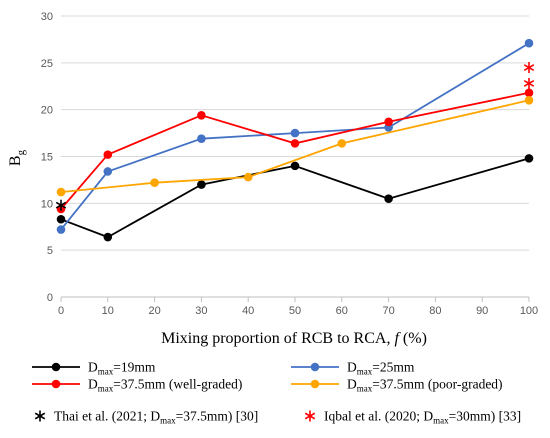 This screenshot has width=550, height=438. I want to click on legend-text-part: =37.5mm (poor-graded), so click(437, 384).